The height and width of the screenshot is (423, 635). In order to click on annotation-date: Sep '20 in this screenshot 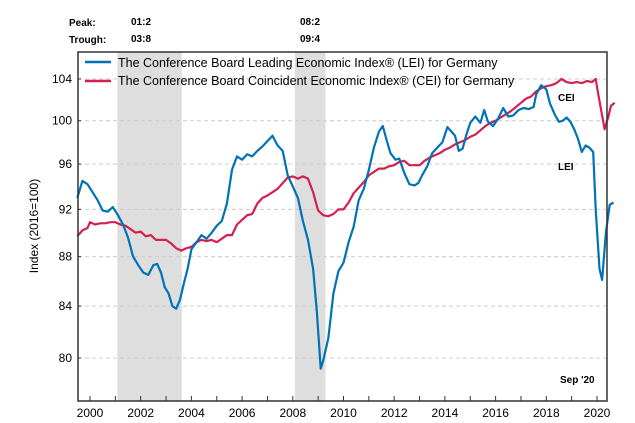, I will do `click(577, 380)`.